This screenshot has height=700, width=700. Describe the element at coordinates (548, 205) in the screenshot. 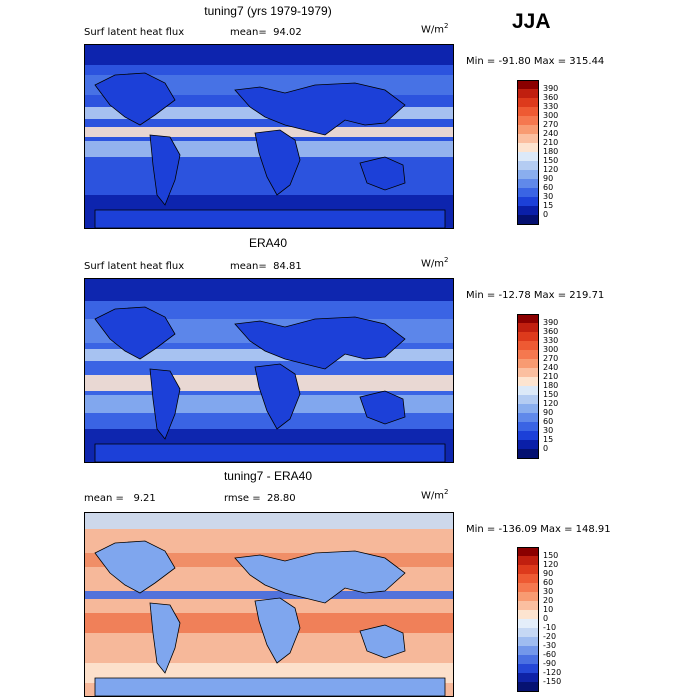

I see `colorbar-tick-label: 15` at that location.